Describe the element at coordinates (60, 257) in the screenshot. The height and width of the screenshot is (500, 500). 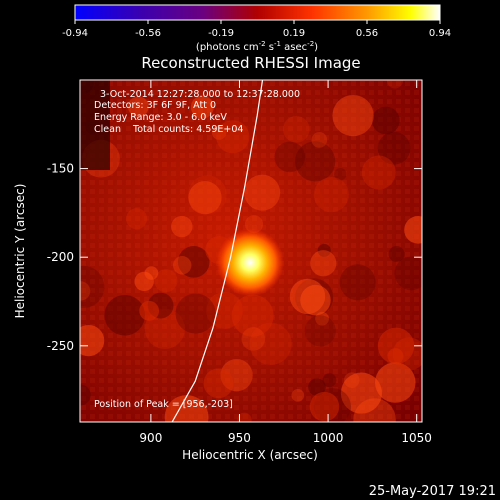
I see `y-tick-label: -200` at that location.